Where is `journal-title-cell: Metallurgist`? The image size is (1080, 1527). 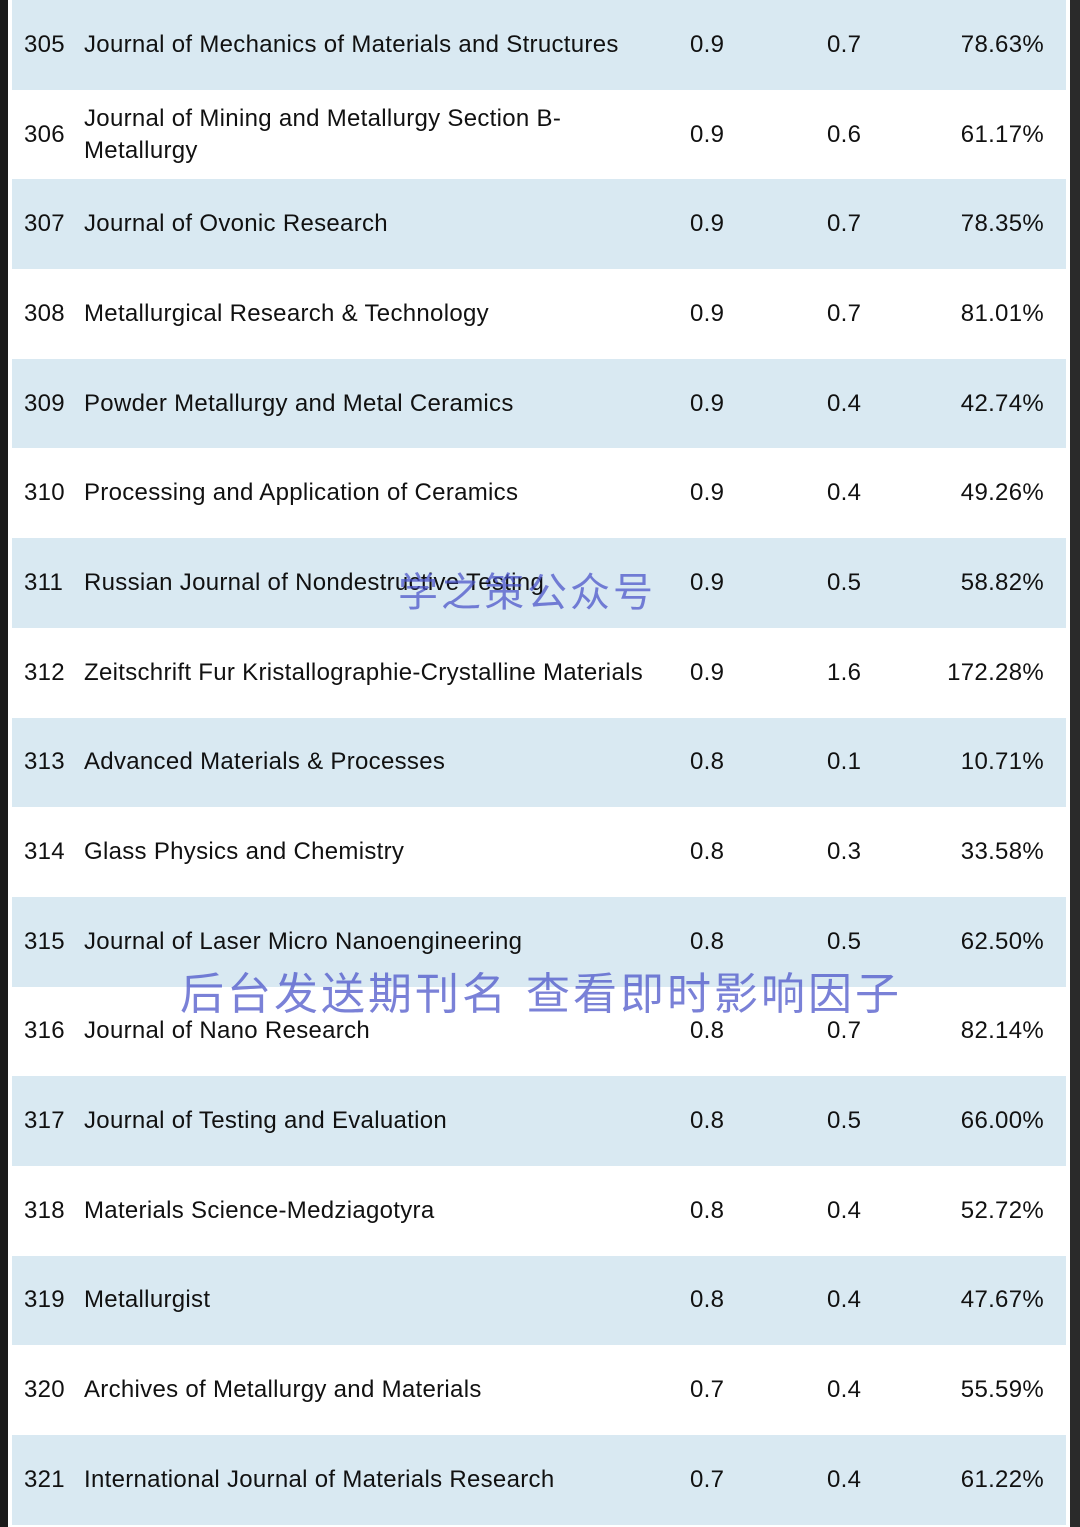 journal-title-cell: Metallurgist is located at coordinates (147, 1300).